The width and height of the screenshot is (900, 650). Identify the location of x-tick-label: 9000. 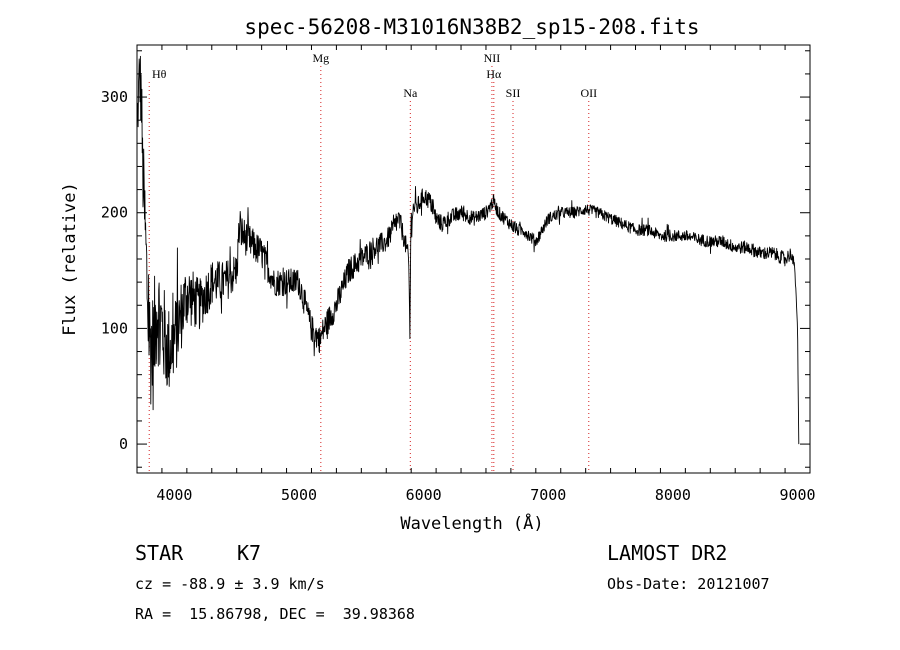
(797, 495).